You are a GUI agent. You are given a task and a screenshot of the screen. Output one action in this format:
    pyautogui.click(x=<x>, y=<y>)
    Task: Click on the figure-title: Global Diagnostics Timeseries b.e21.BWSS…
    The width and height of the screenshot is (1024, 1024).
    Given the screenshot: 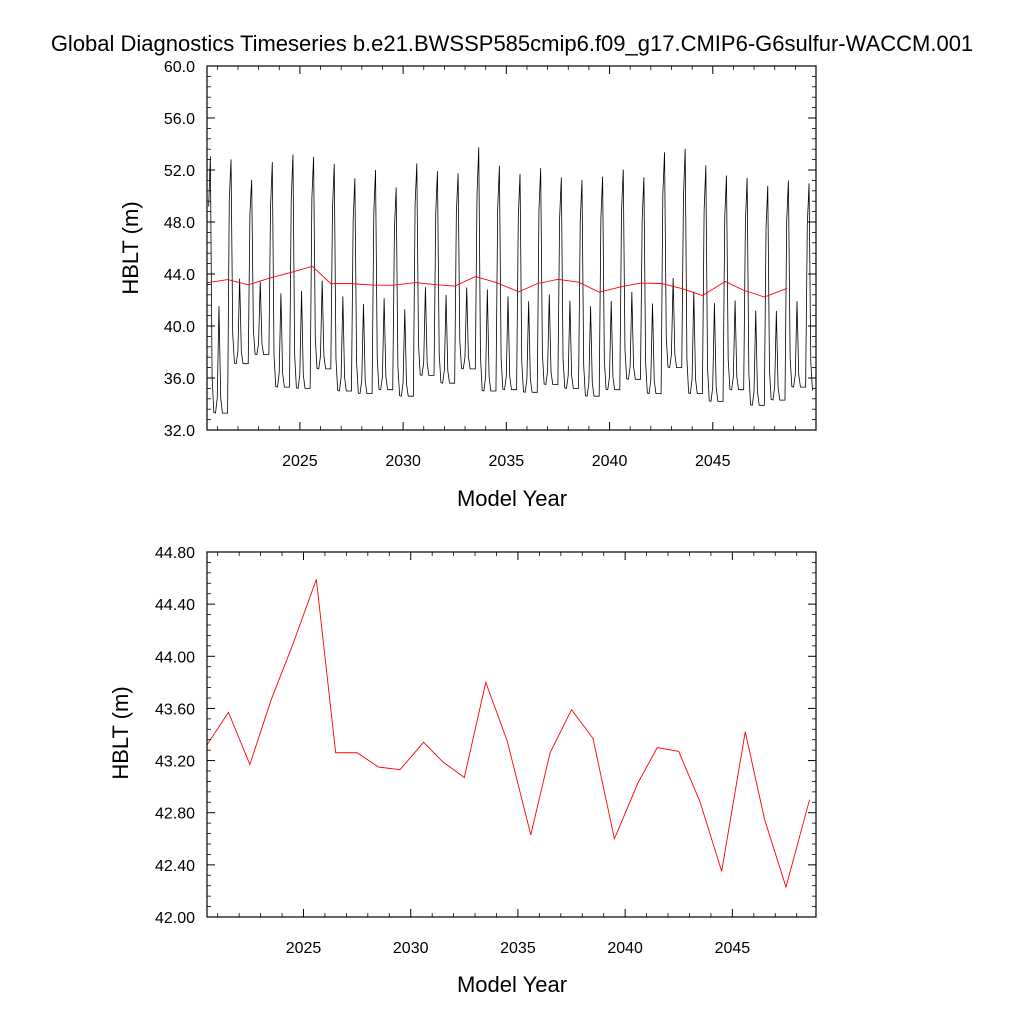 What is the action you would take?
    pyautogui.click(x=512, y=43)
    